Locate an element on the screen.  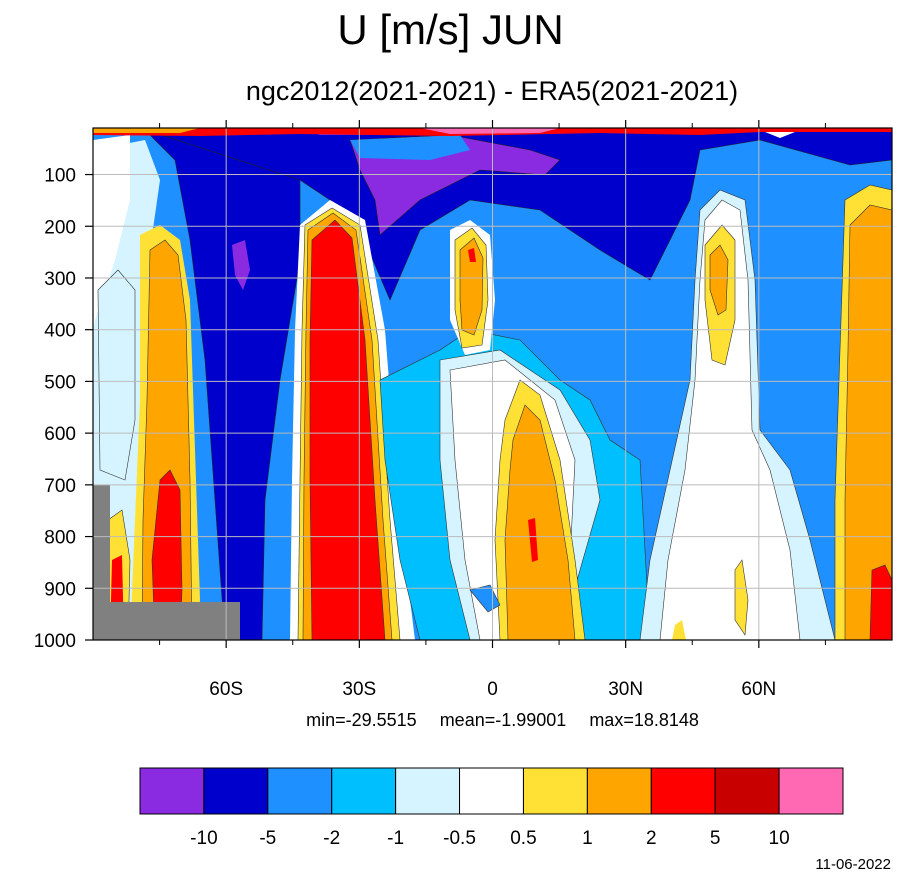
y-tick-label: 100 is located at coordinates (60, 176).